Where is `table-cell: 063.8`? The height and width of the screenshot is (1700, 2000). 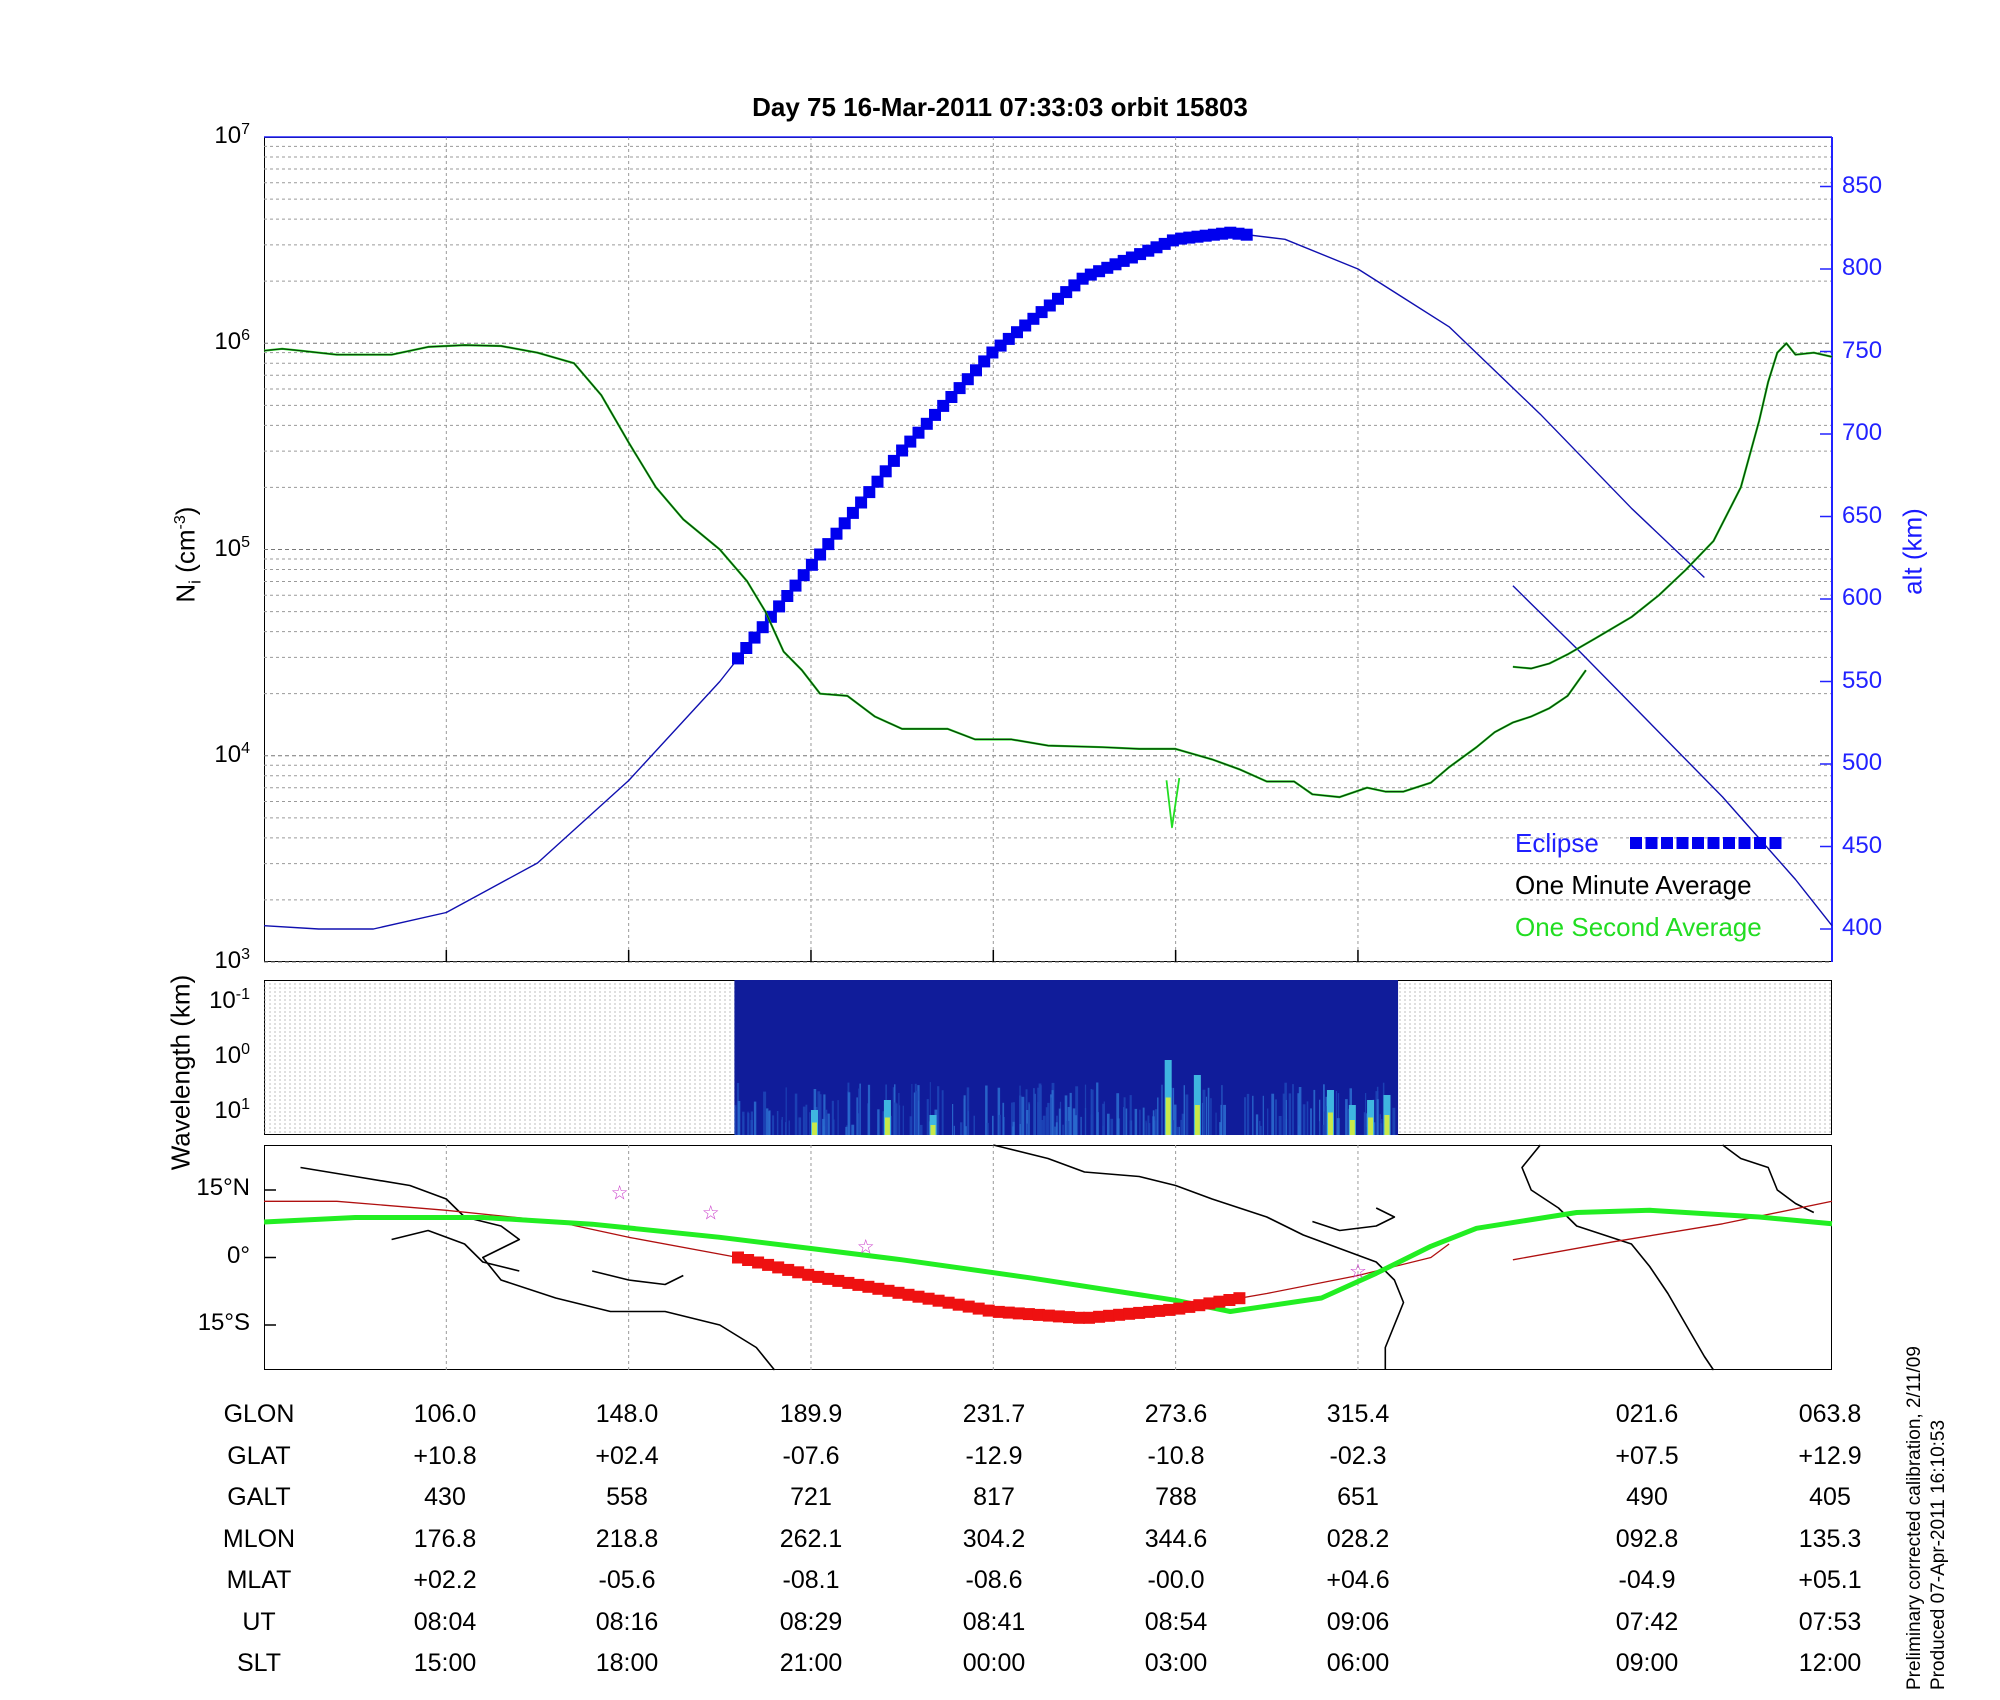 table-cell: 063.8 is located at coordinates (1830, 1414).